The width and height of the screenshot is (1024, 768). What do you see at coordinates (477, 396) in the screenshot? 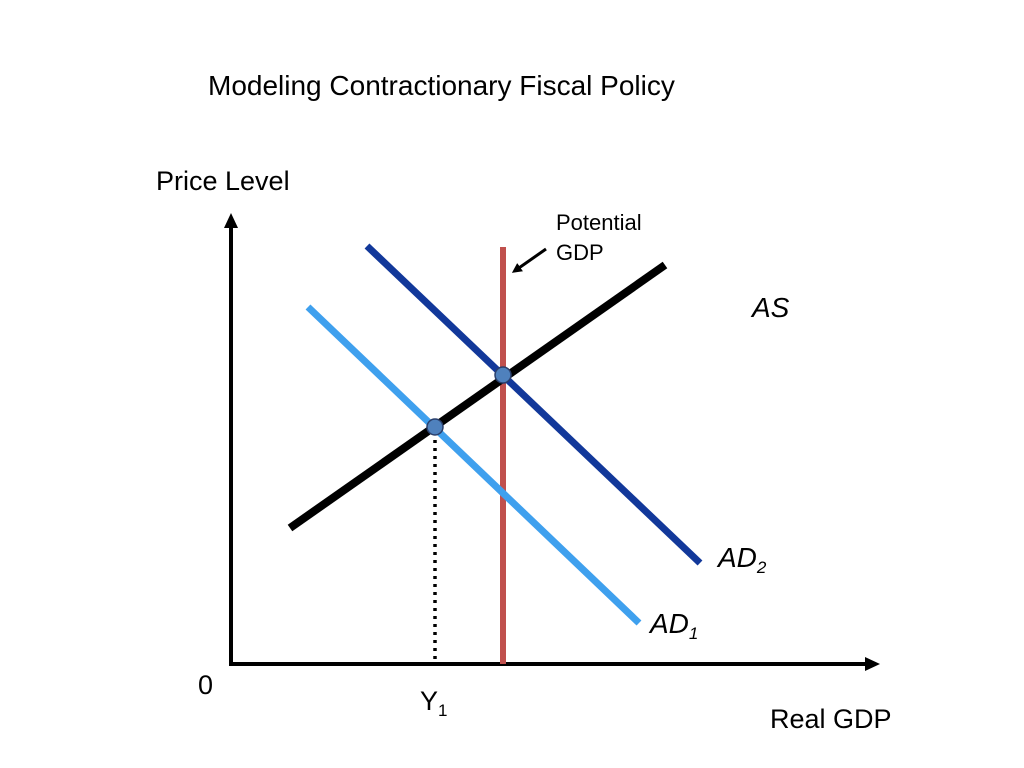
I see `as-curve` at bounding box center [477, 396].